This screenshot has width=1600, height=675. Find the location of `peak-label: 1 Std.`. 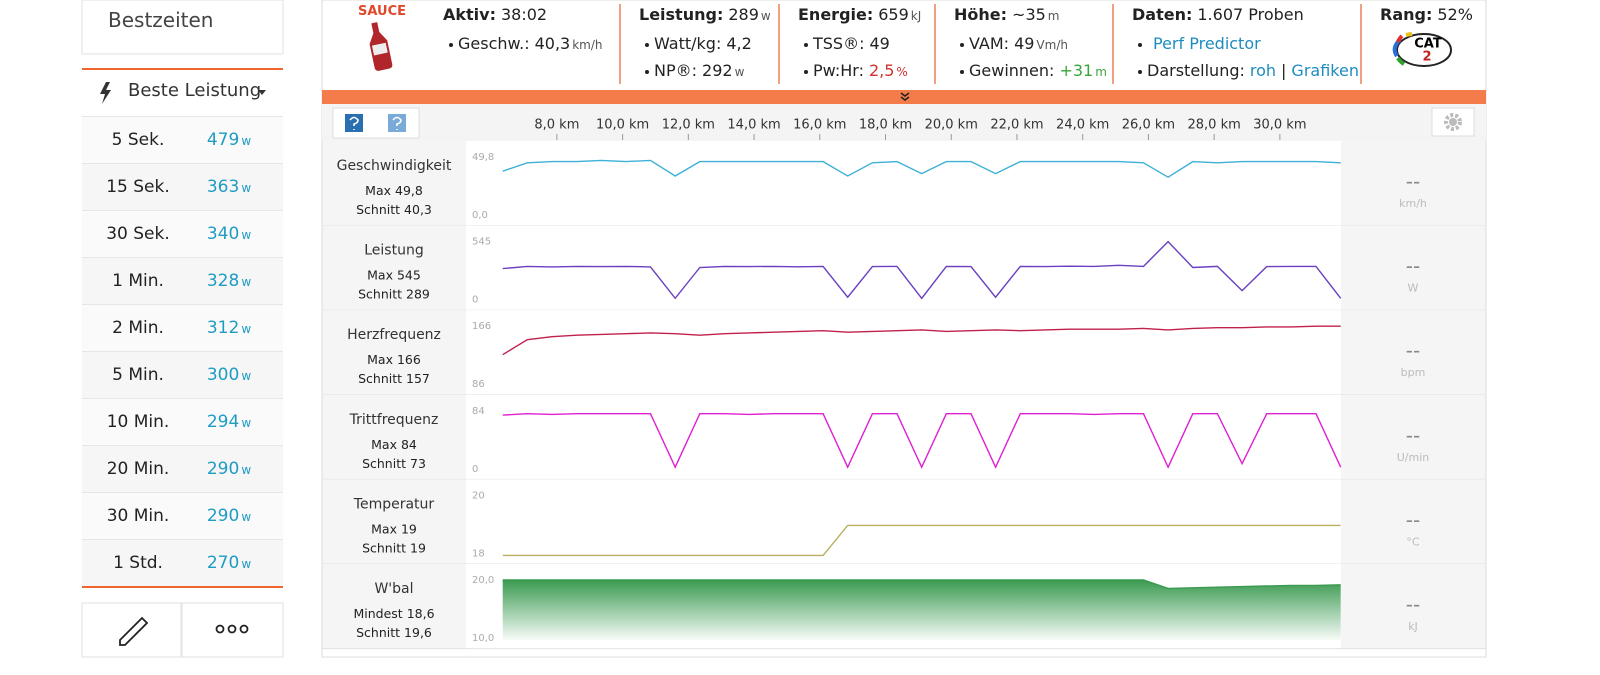

peak-label: 1 Std. is located at coordinates (138, 563).